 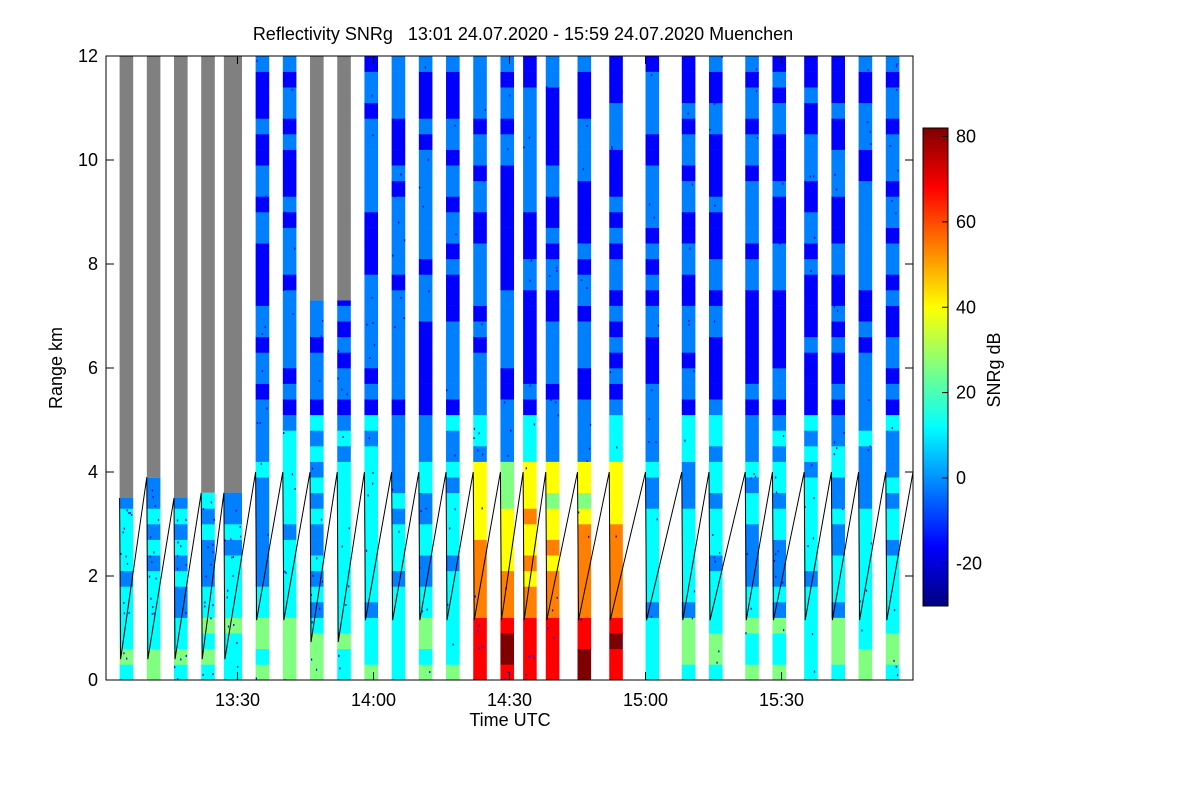 I want to click on scan-block, so click(x=552, y=368).